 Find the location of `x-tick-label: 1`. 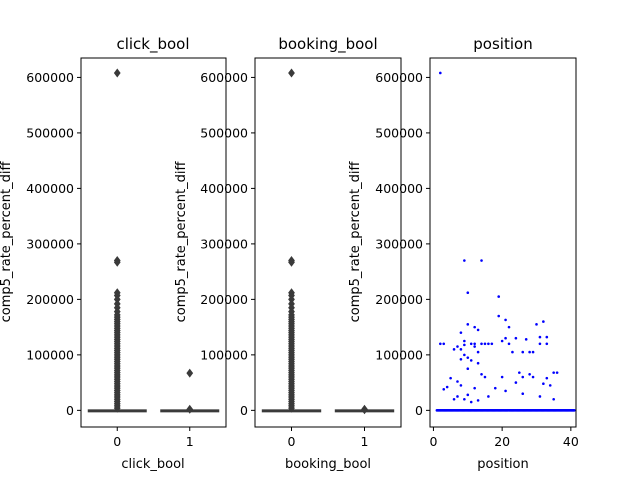

x-tick-label: 1 is located at coordinates (190, 441).